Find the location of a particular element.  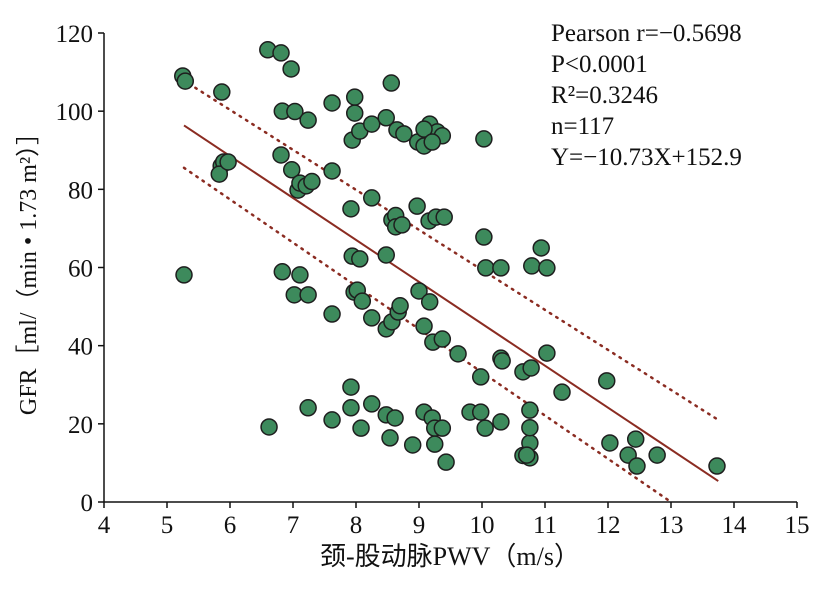

x-axis-label: 颈-股动脉PWV（m/s） is located at coordinates (450, 556).